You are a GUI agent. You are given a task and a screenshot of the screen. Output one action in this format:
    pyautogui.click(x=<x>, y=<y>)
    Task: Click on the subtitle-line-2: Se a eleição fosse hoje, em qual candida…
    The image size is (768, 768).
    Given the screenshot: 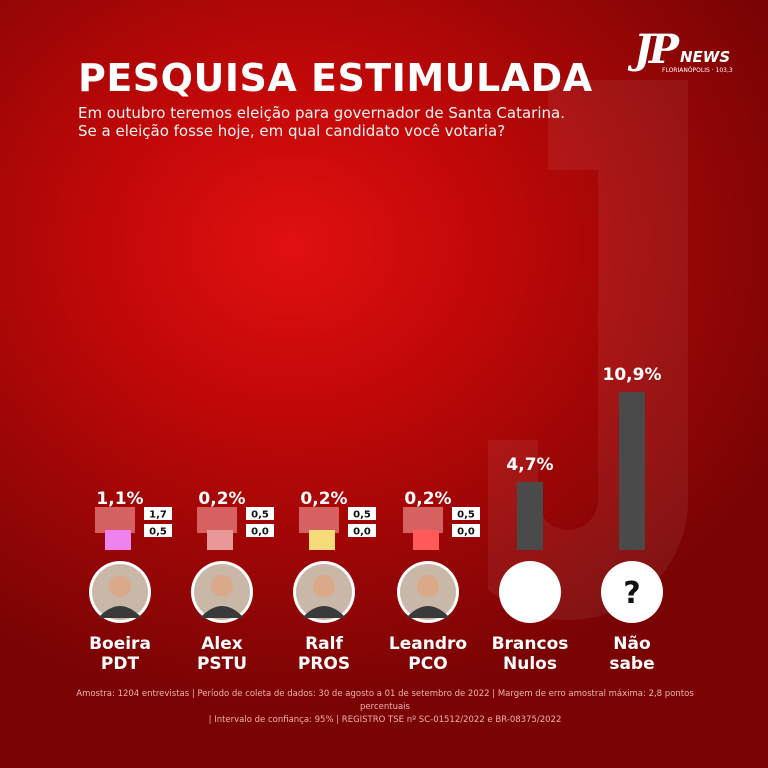 What is the action you would take?
    pyautogui.click(x=292, y=131)
    